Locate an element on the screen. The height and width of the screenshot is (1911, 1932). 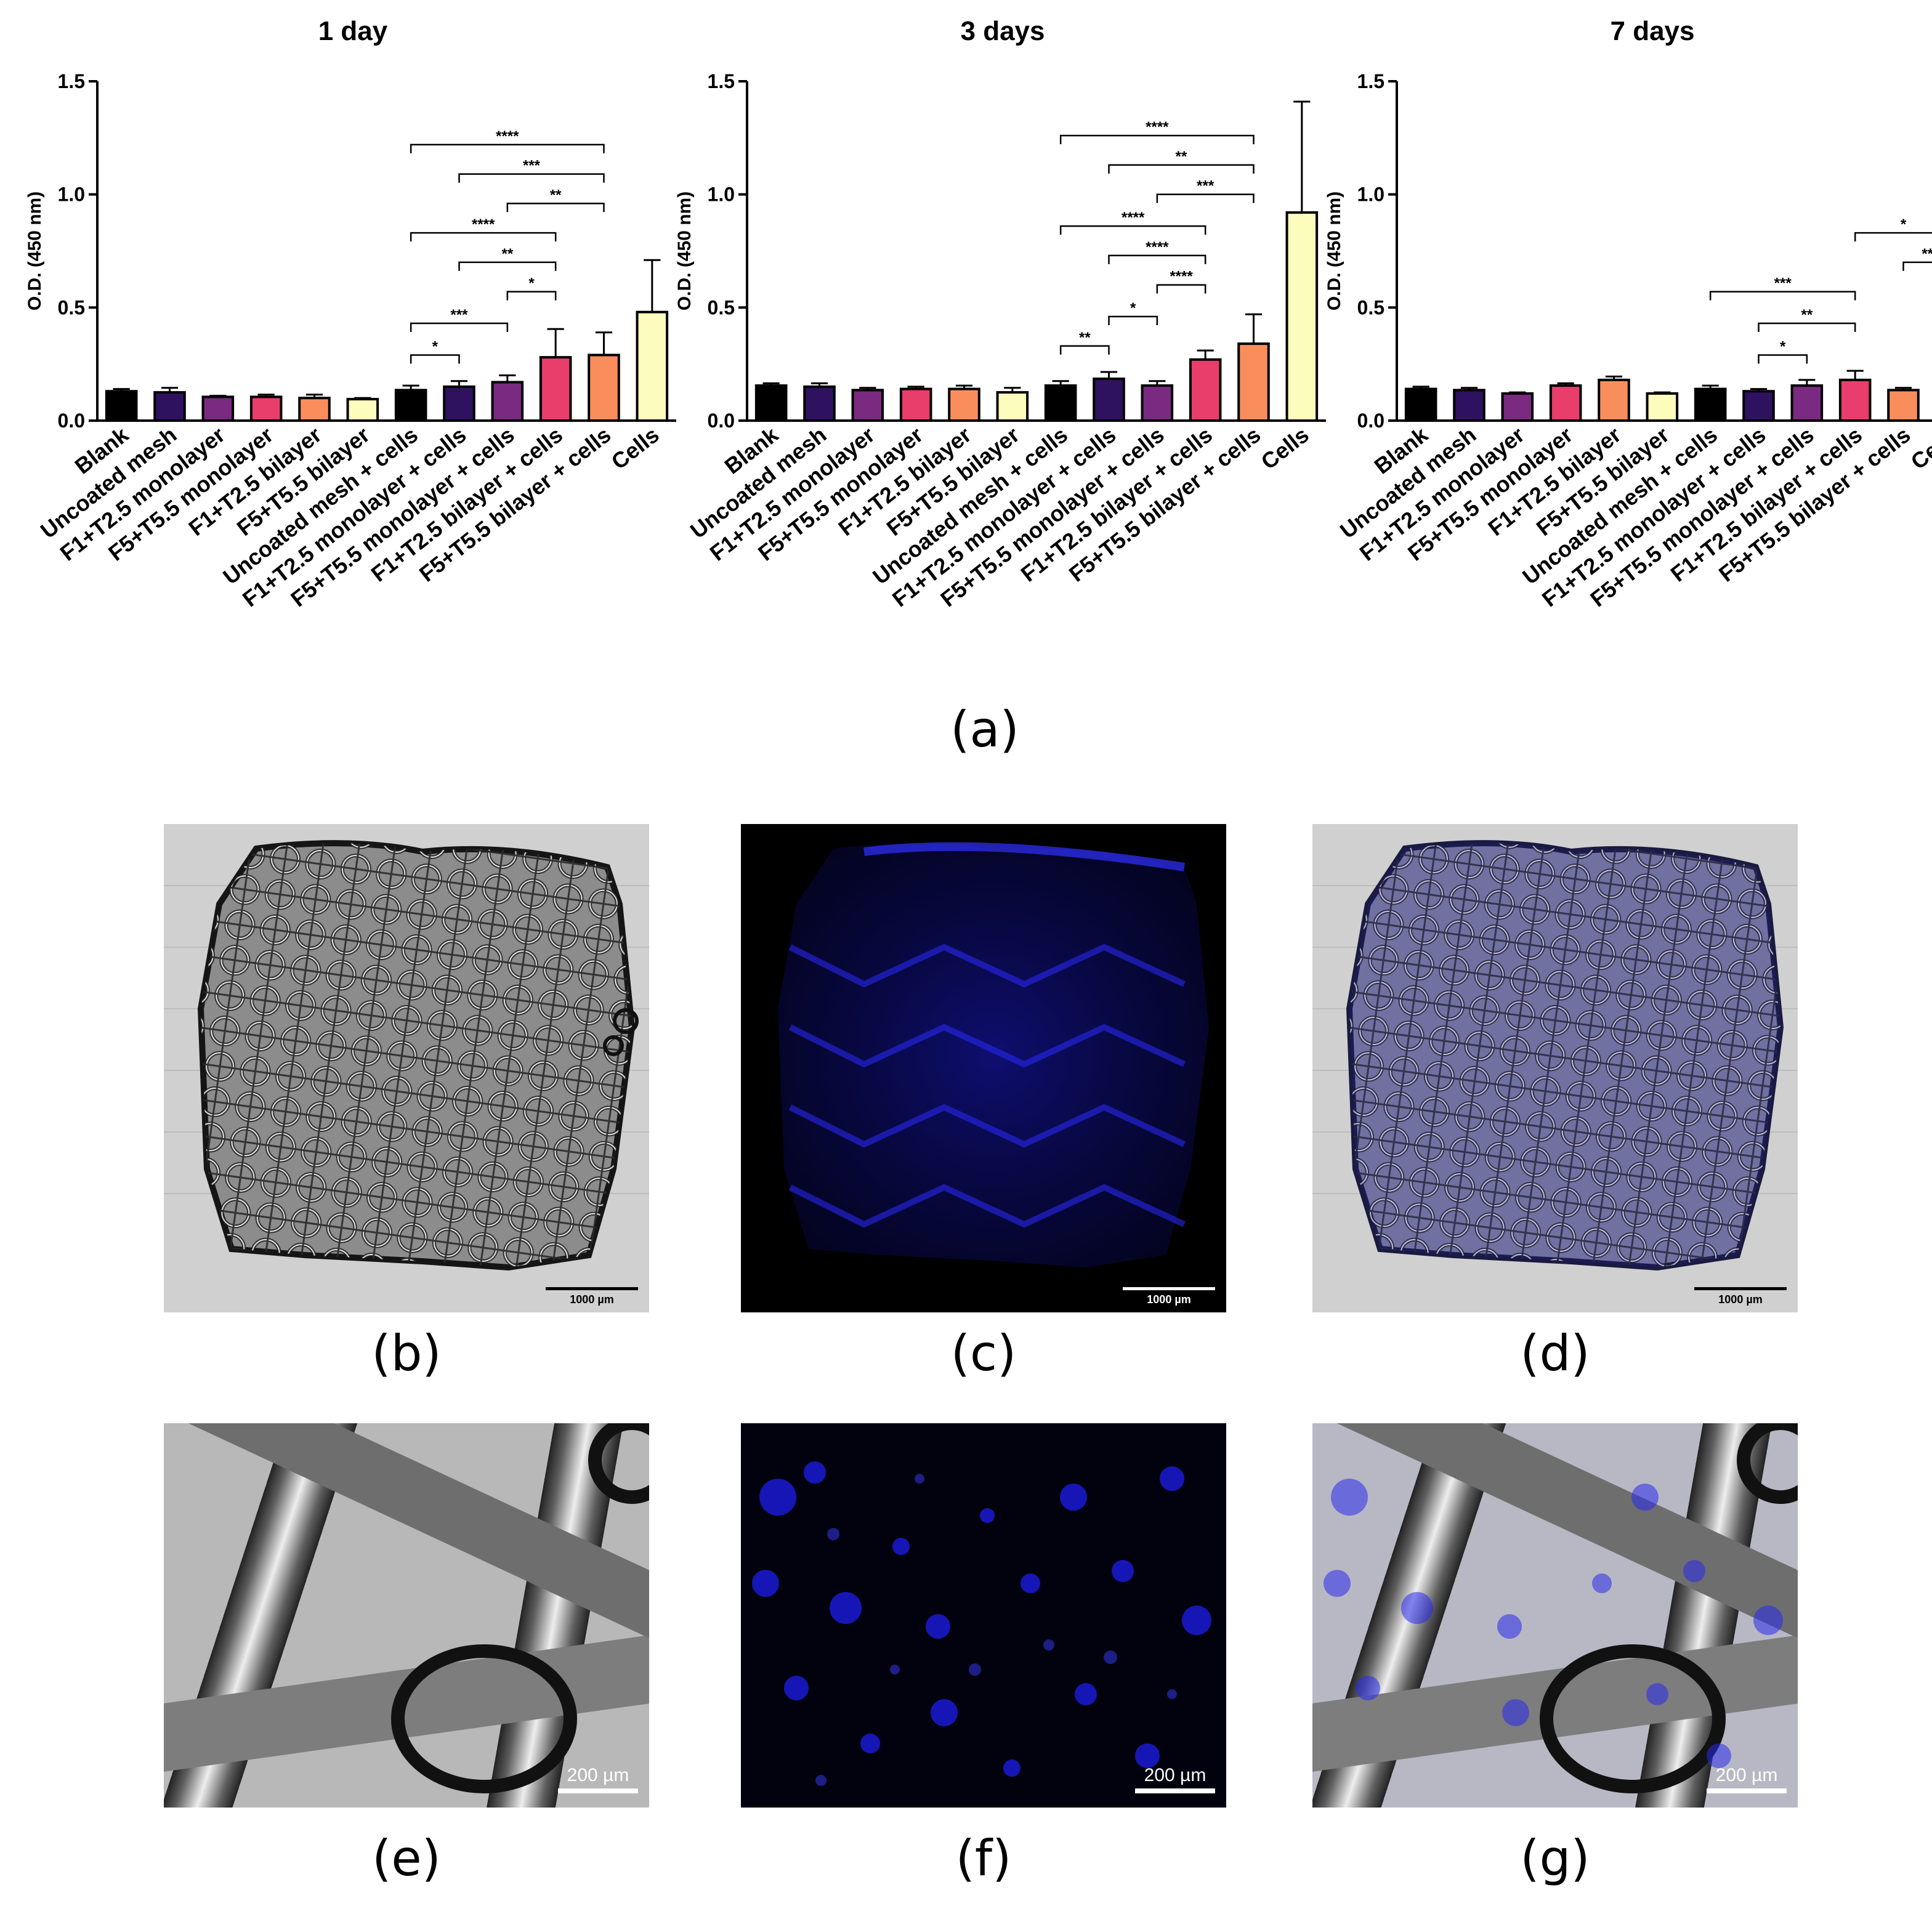
panel-label-c: (c) is located at coordinates (983, 1354).